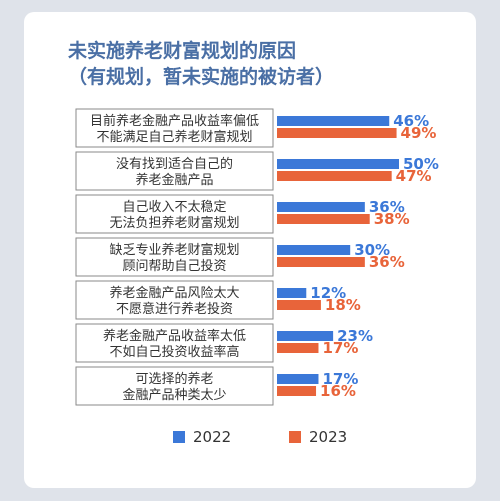 The height and width of the screenshot is (501, 500). What do you see at coordinates (174, 352) in the screenshot?
I see `category-label: 不如自己投资收益率高` at bounding box center [174, 352].